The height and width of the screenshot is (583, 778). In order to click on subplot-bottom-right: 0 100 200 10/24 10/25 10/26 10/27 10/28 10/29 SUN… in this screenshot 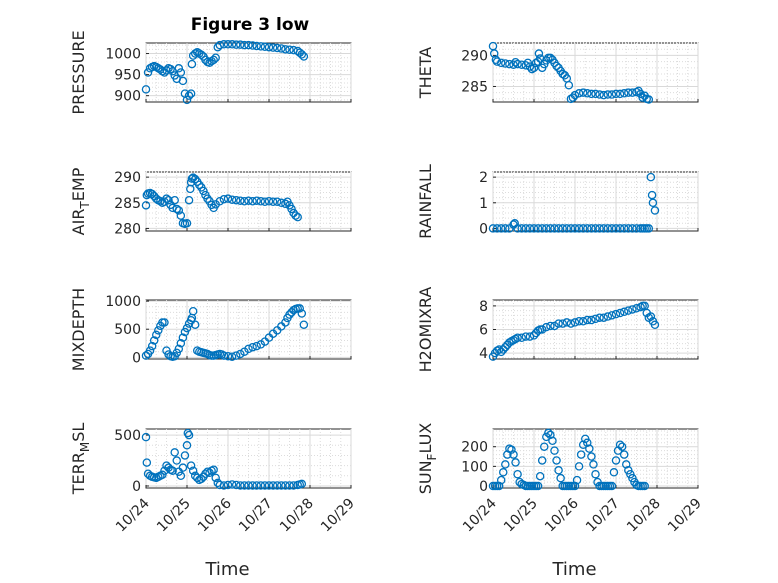, I will do `click(560, 501)`.